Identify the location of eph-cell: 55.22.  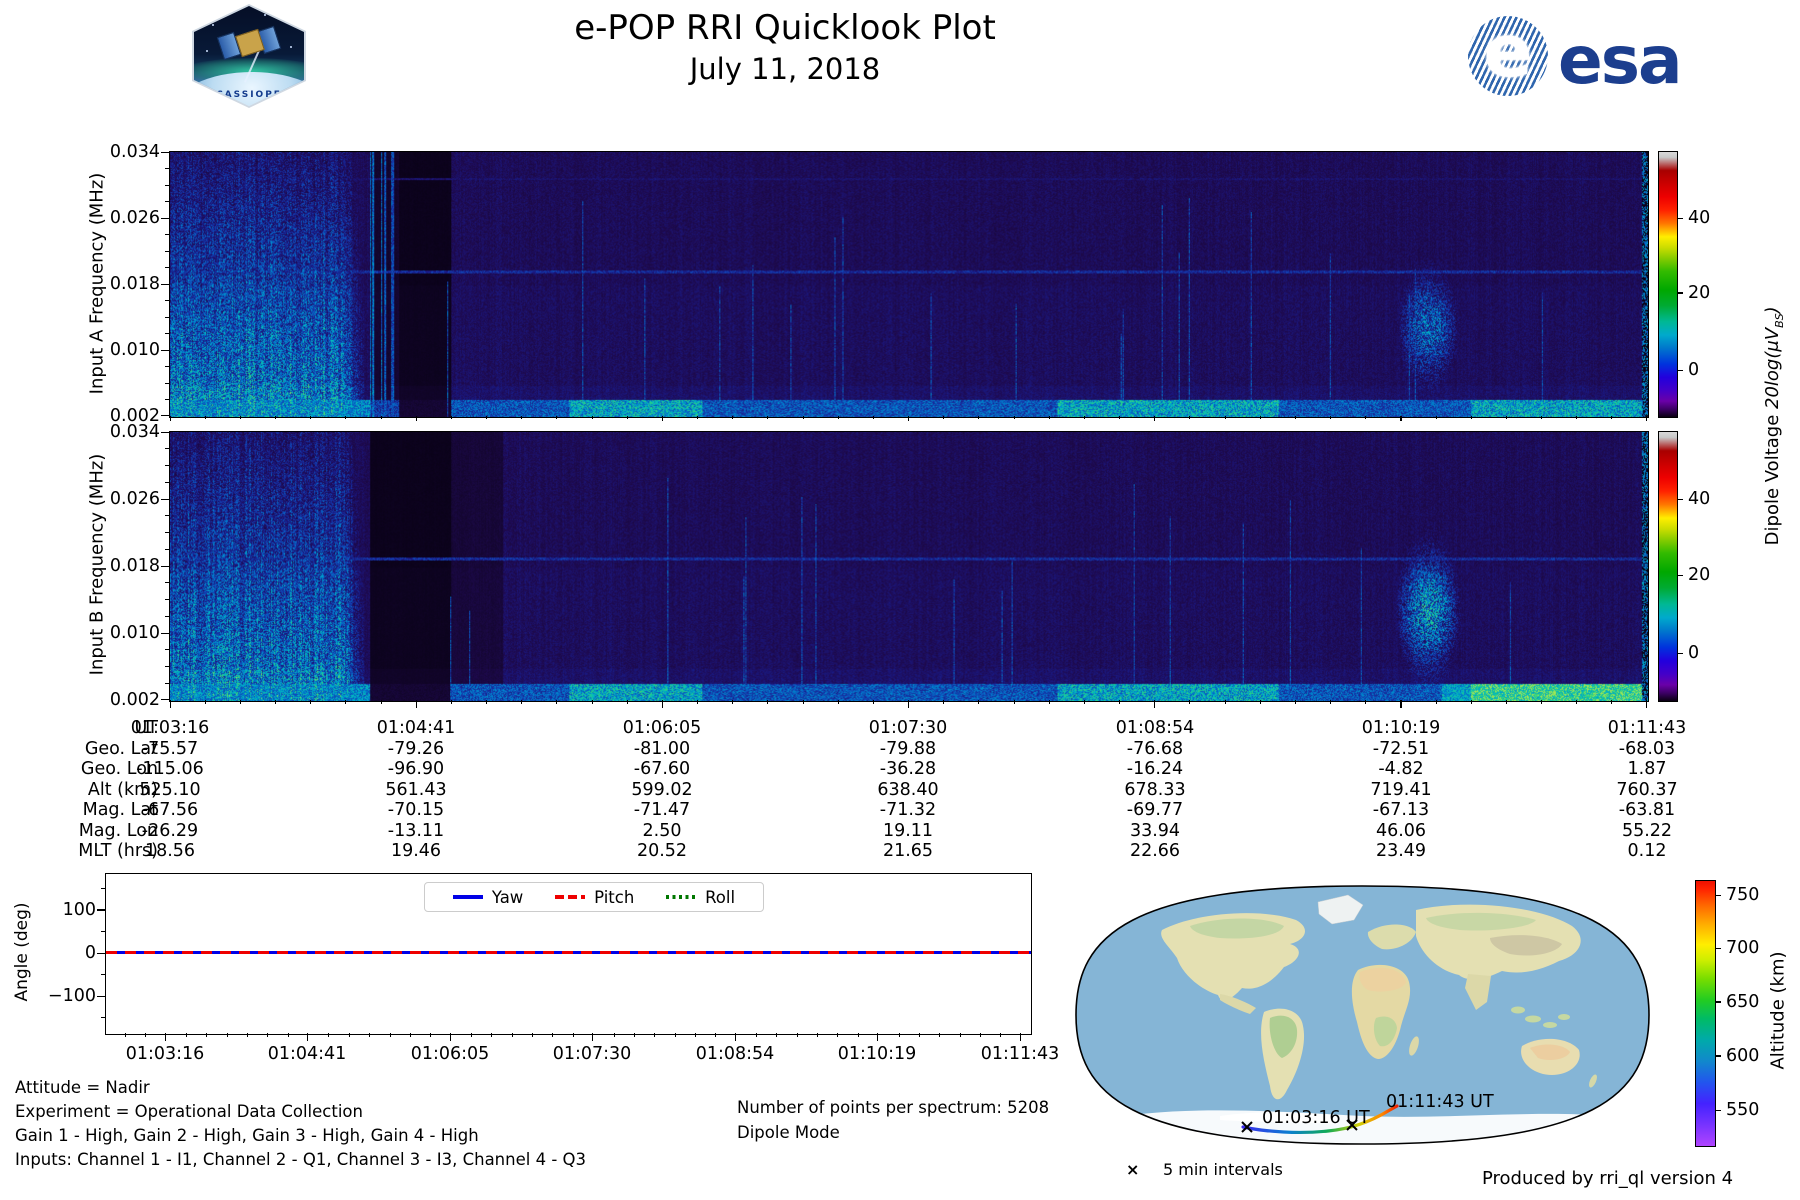
(1647, 831).